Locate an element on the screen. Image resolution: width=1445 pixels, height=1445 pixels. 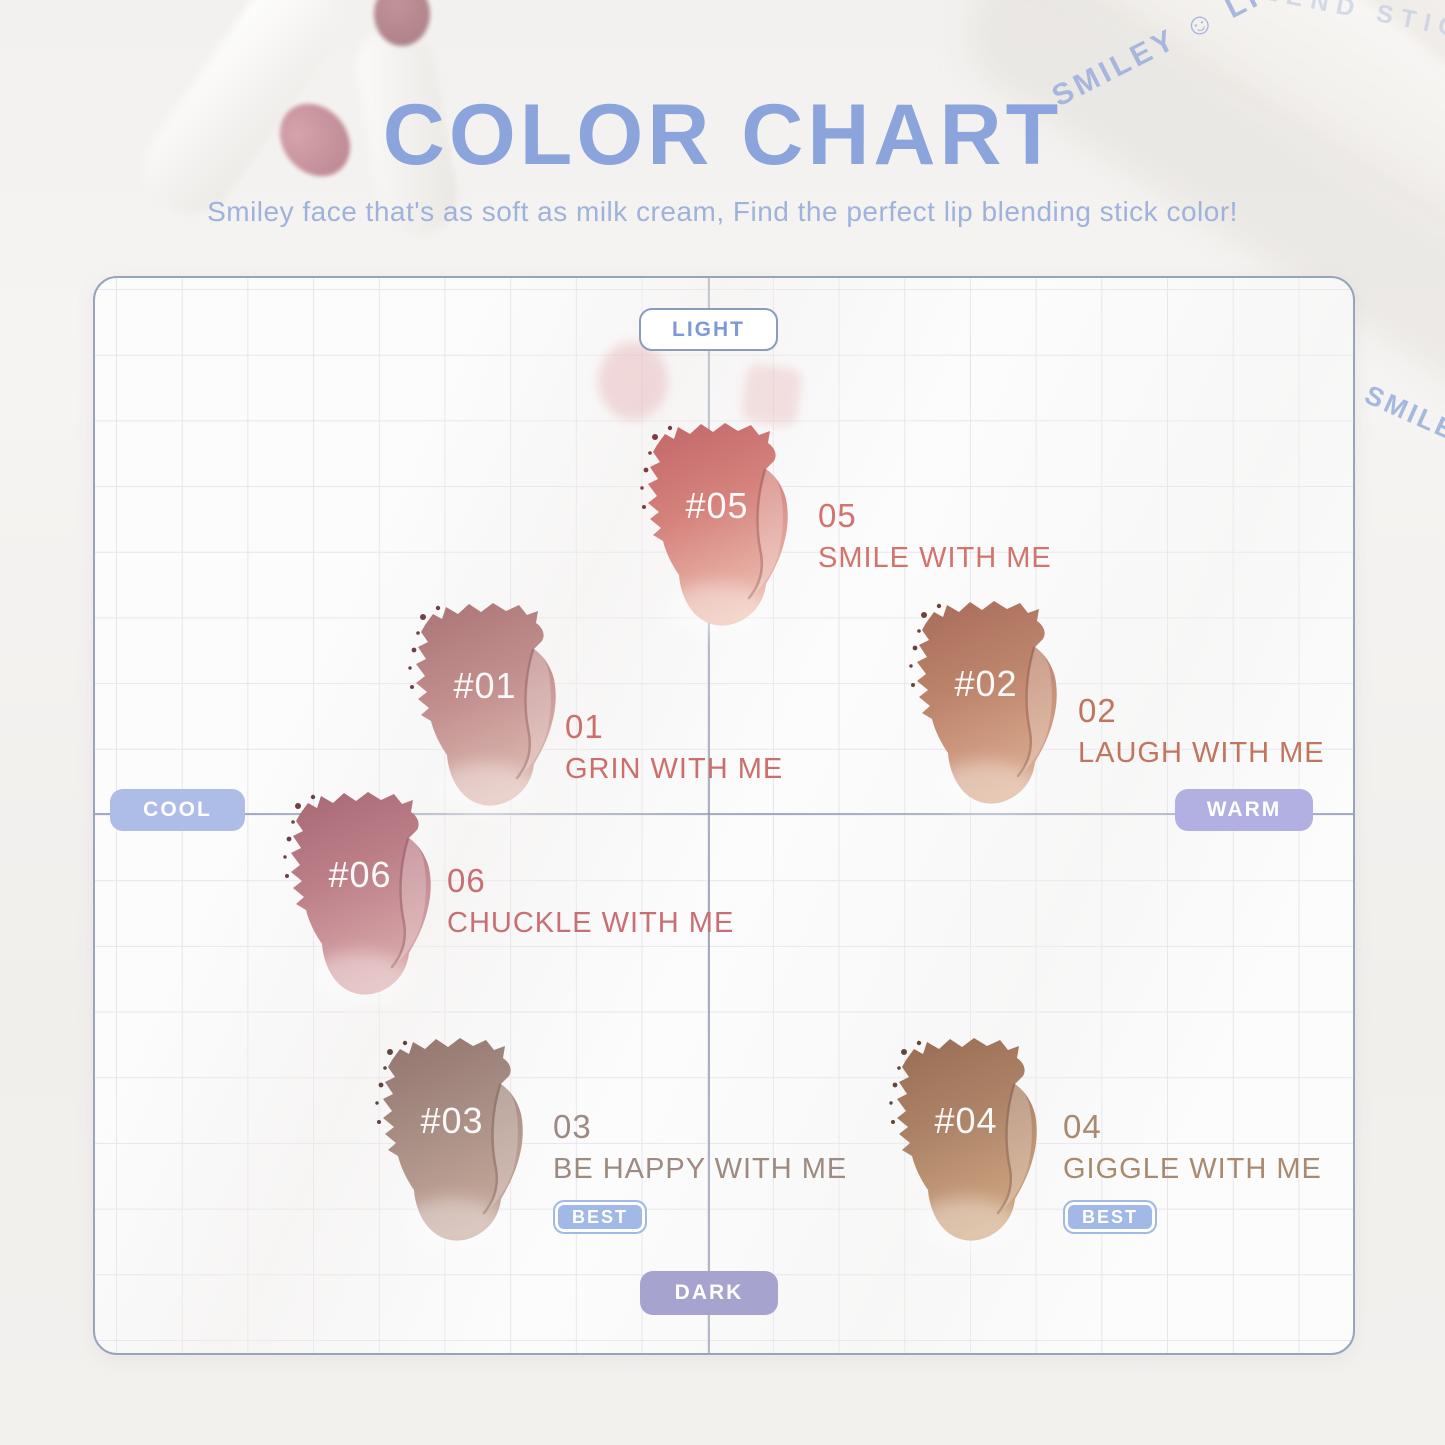
brand-decal-smile: SMILE is located at coordinates (1402, 413).